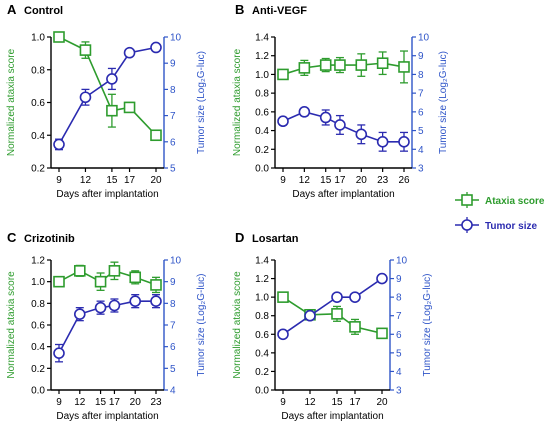 The height and width of the screenshot is (429, 550). What do you see at coordinates (279, 11) in the screenshot?
I see `panel-title: Anti-VEGF` at bounding box center [279, 11].